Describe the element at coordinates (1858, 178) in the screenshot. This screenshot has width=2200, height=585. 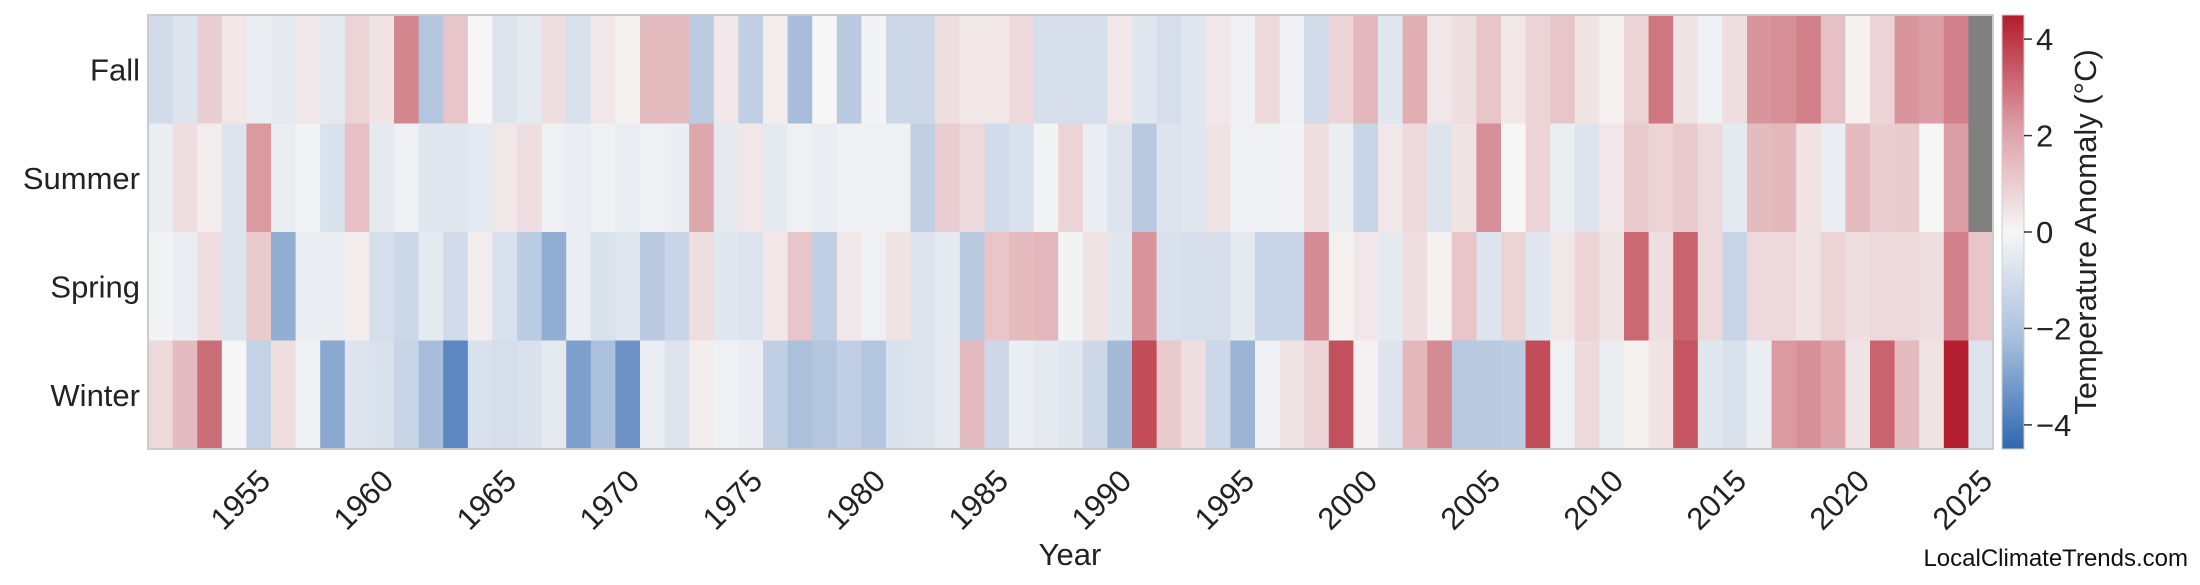
I see `heatmap-cell-summer-2020` at that location.